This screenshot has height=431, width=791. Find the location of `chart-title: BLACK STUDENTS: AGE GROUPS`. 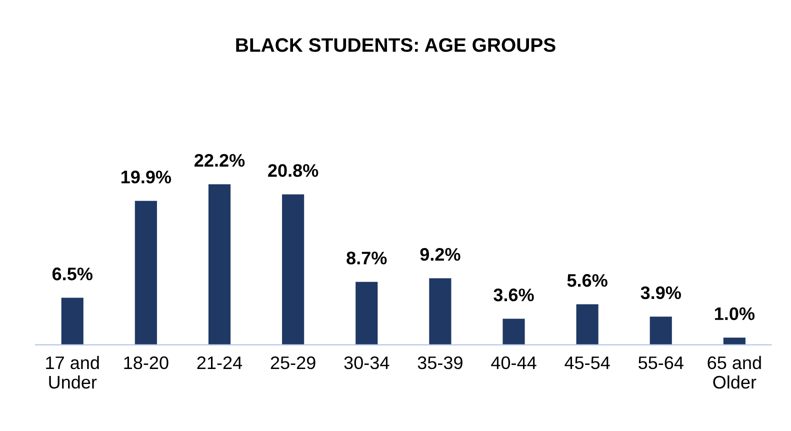

chart-title: BLACK STUDENTS: AGE GROUPS is located at coordinates (396, 45).